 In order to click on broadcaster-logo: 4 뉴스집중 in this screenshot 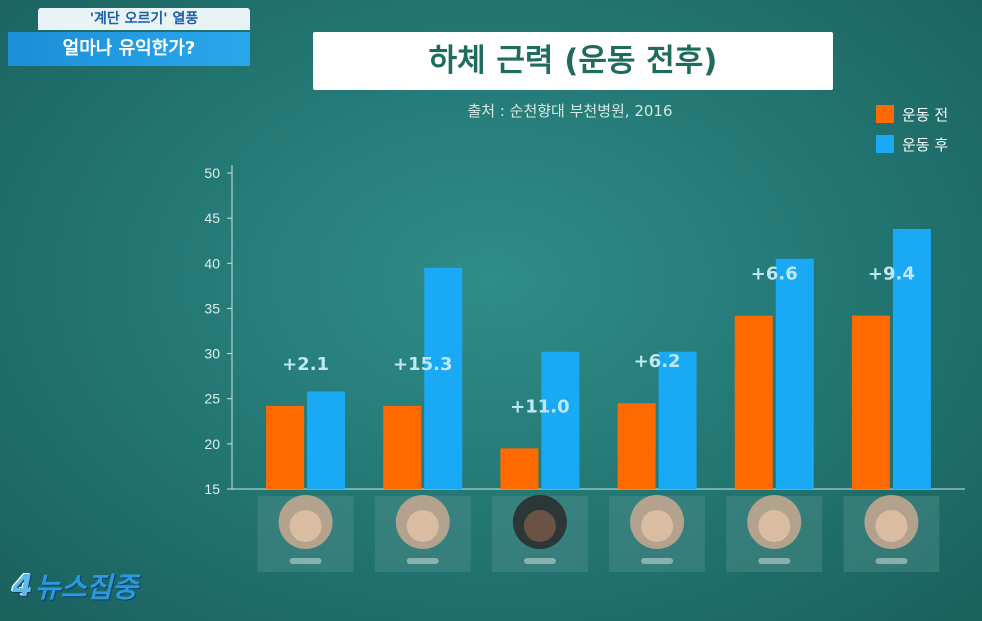, I will do `click(75, 586)`.